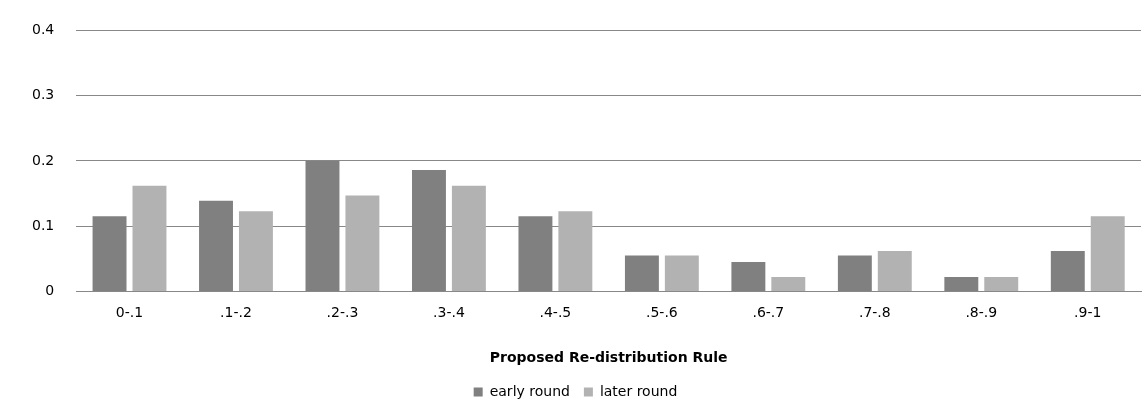 This screenshot has width=1145, height=419. What do you see at coordinates (555, 312) in the screenshot?
I see `x-tick-label: .4-.5` at bounding box center [555, 312].